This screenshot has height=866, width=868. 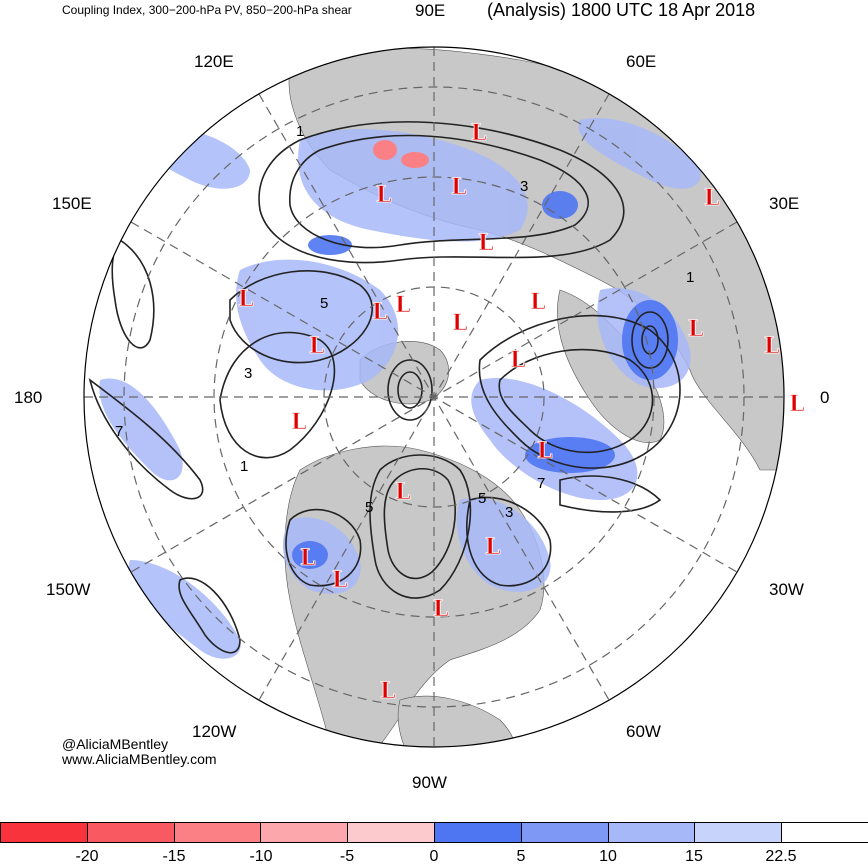 I want to click on credit-website: www.AliciaMBentley.com, so click(x=139, y=759).